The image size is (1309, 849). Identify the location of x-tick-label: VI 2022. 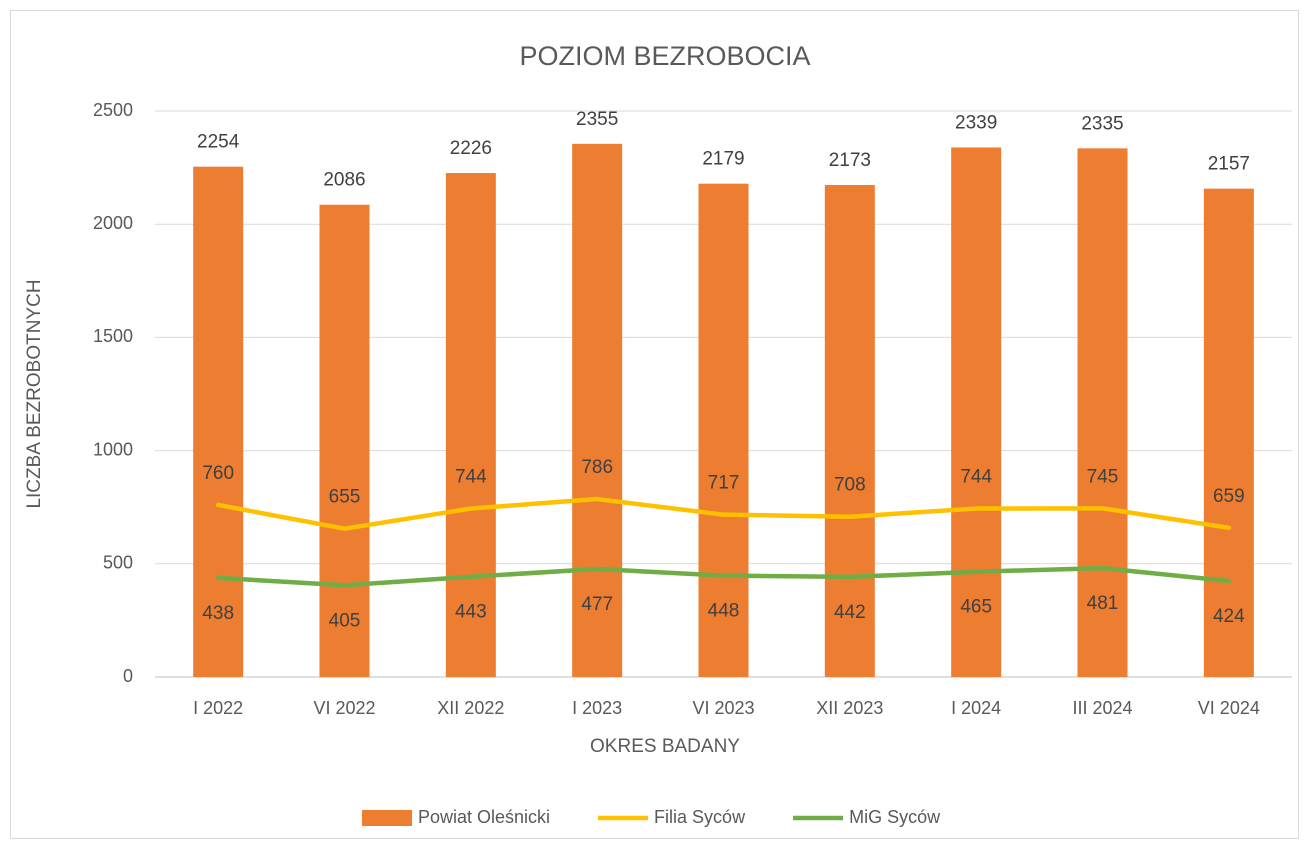
(344, 708).